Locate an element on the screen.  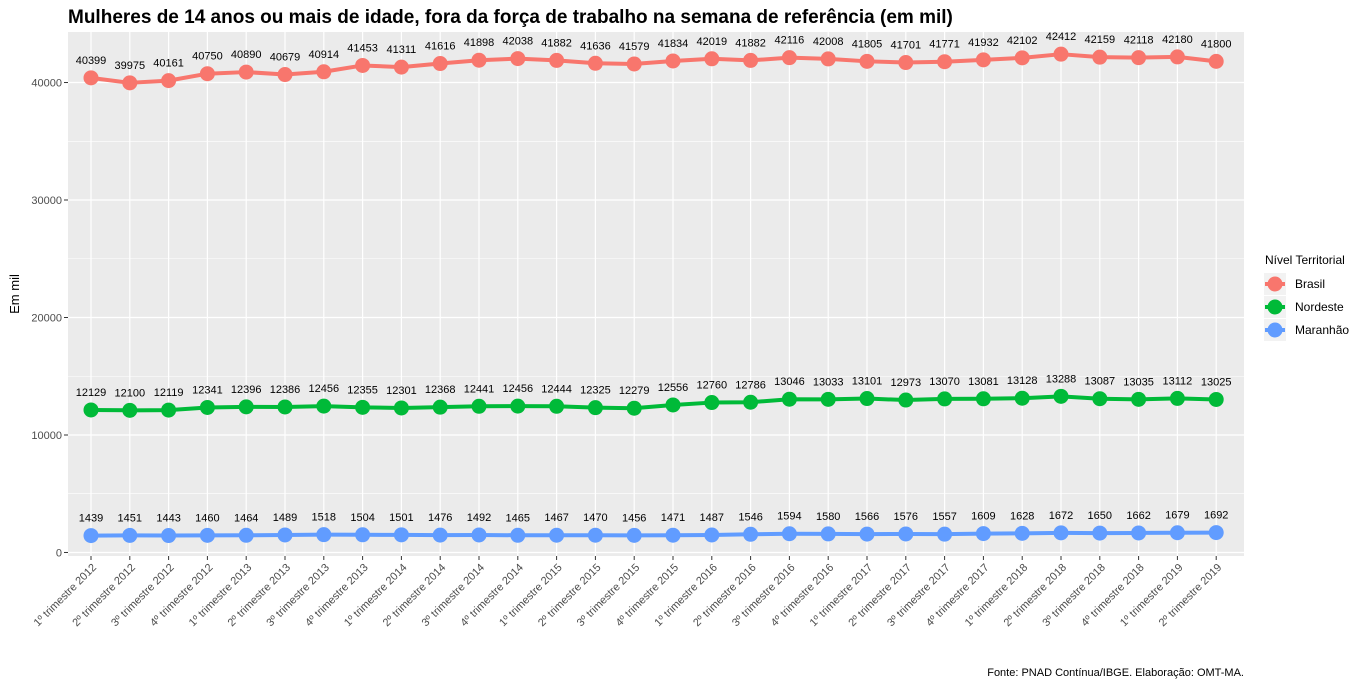
data-label-nordeste: 12341 is located at coordinates (207, 390).